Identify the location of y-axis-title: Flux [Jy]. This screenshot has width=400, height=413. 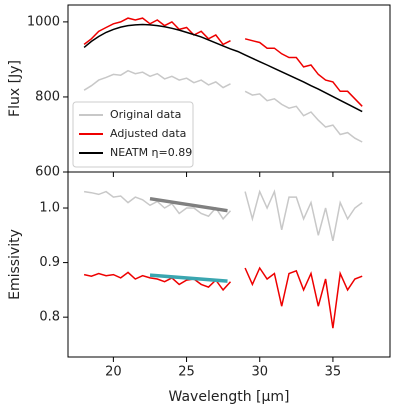
(15, 88).